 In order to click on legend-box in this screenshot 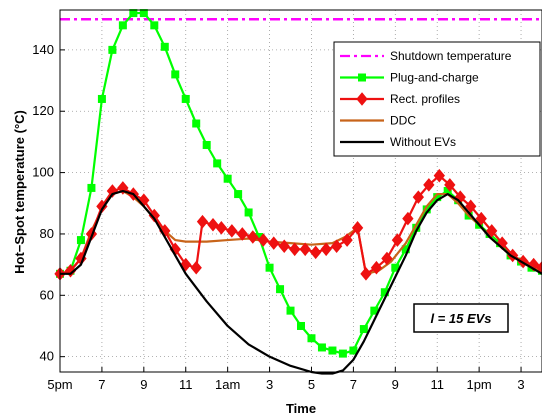, I will do `click(437, 99)`.